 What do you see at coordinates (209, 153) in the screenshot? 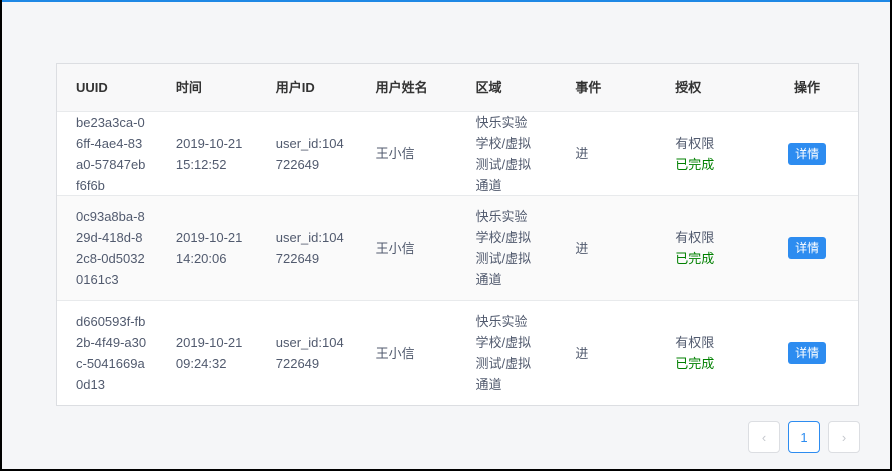
I see `time-cell: 2019-10-21 15:12:52` at bounding box center [209, 153].